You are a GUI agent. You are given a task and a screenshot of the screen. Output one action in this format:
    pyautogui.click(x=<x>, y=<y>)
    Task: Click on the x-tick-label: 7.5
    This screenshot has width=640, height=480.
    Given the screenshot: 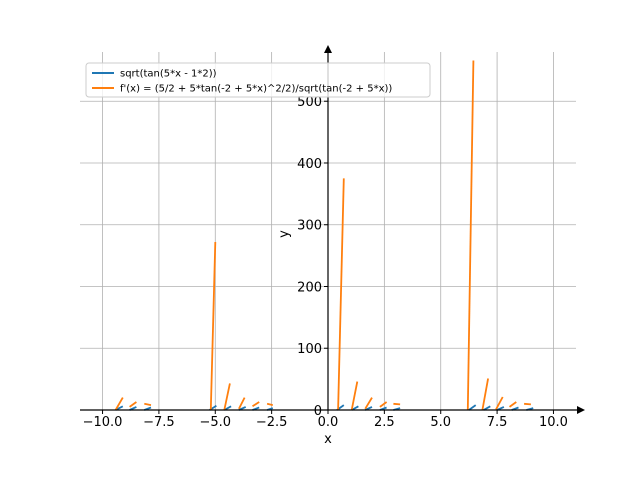 What is the action you would take?
    pyautogui.click(x=497, y=422)
    